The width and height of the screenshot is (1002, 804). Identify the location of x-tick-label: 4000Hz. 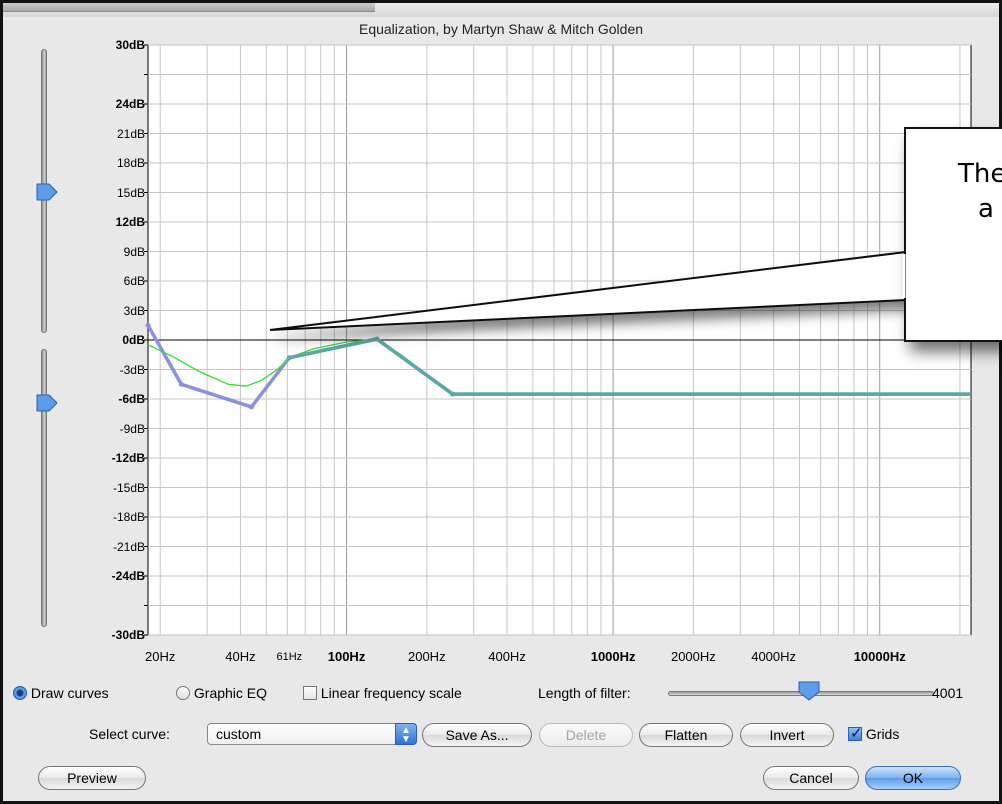
(774, 656).